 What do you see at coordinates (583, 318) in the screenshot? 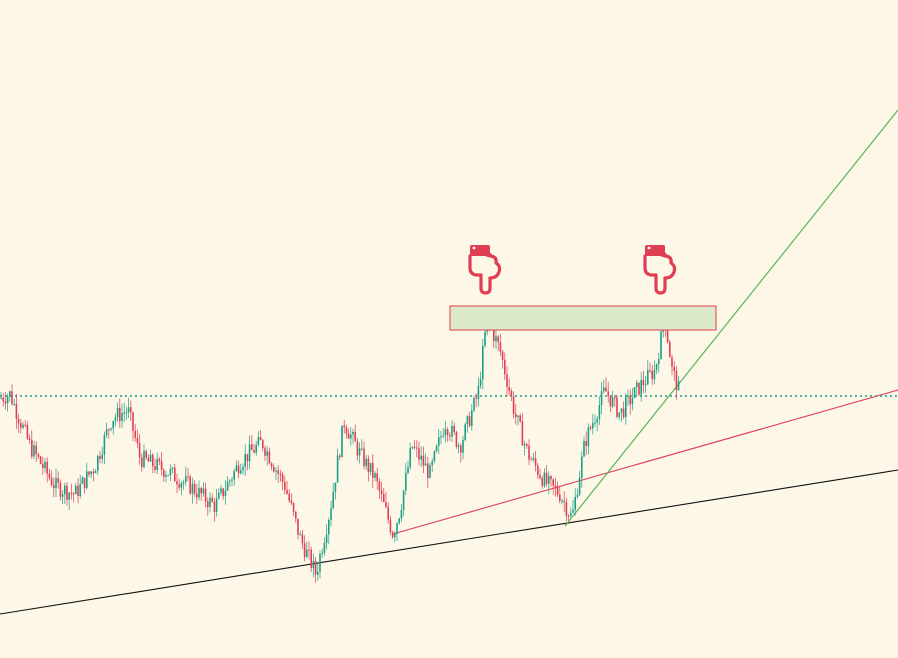
I see `resistance-zone` at bounding box center [583, 318].